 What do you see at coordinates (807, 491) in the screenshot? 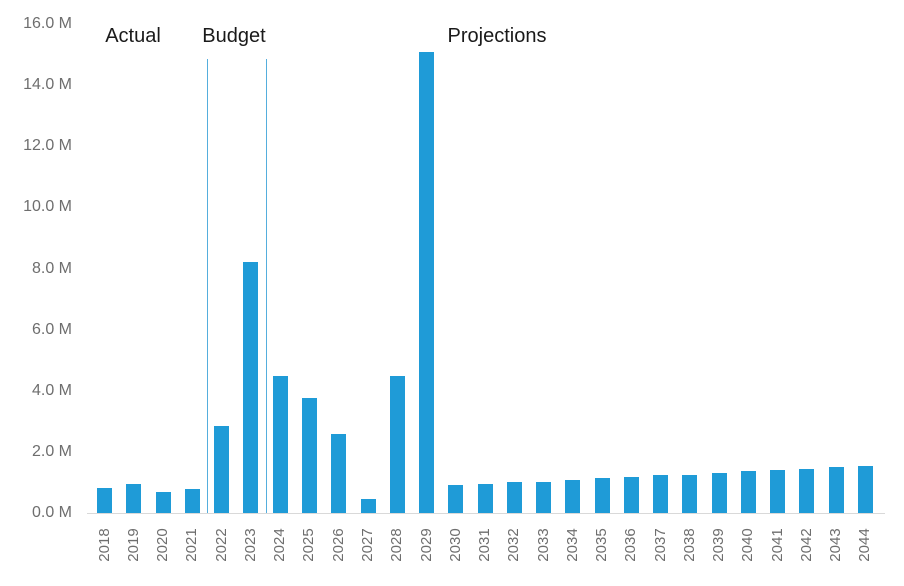
I see `bar-2042` at bounding box center [807, 491].